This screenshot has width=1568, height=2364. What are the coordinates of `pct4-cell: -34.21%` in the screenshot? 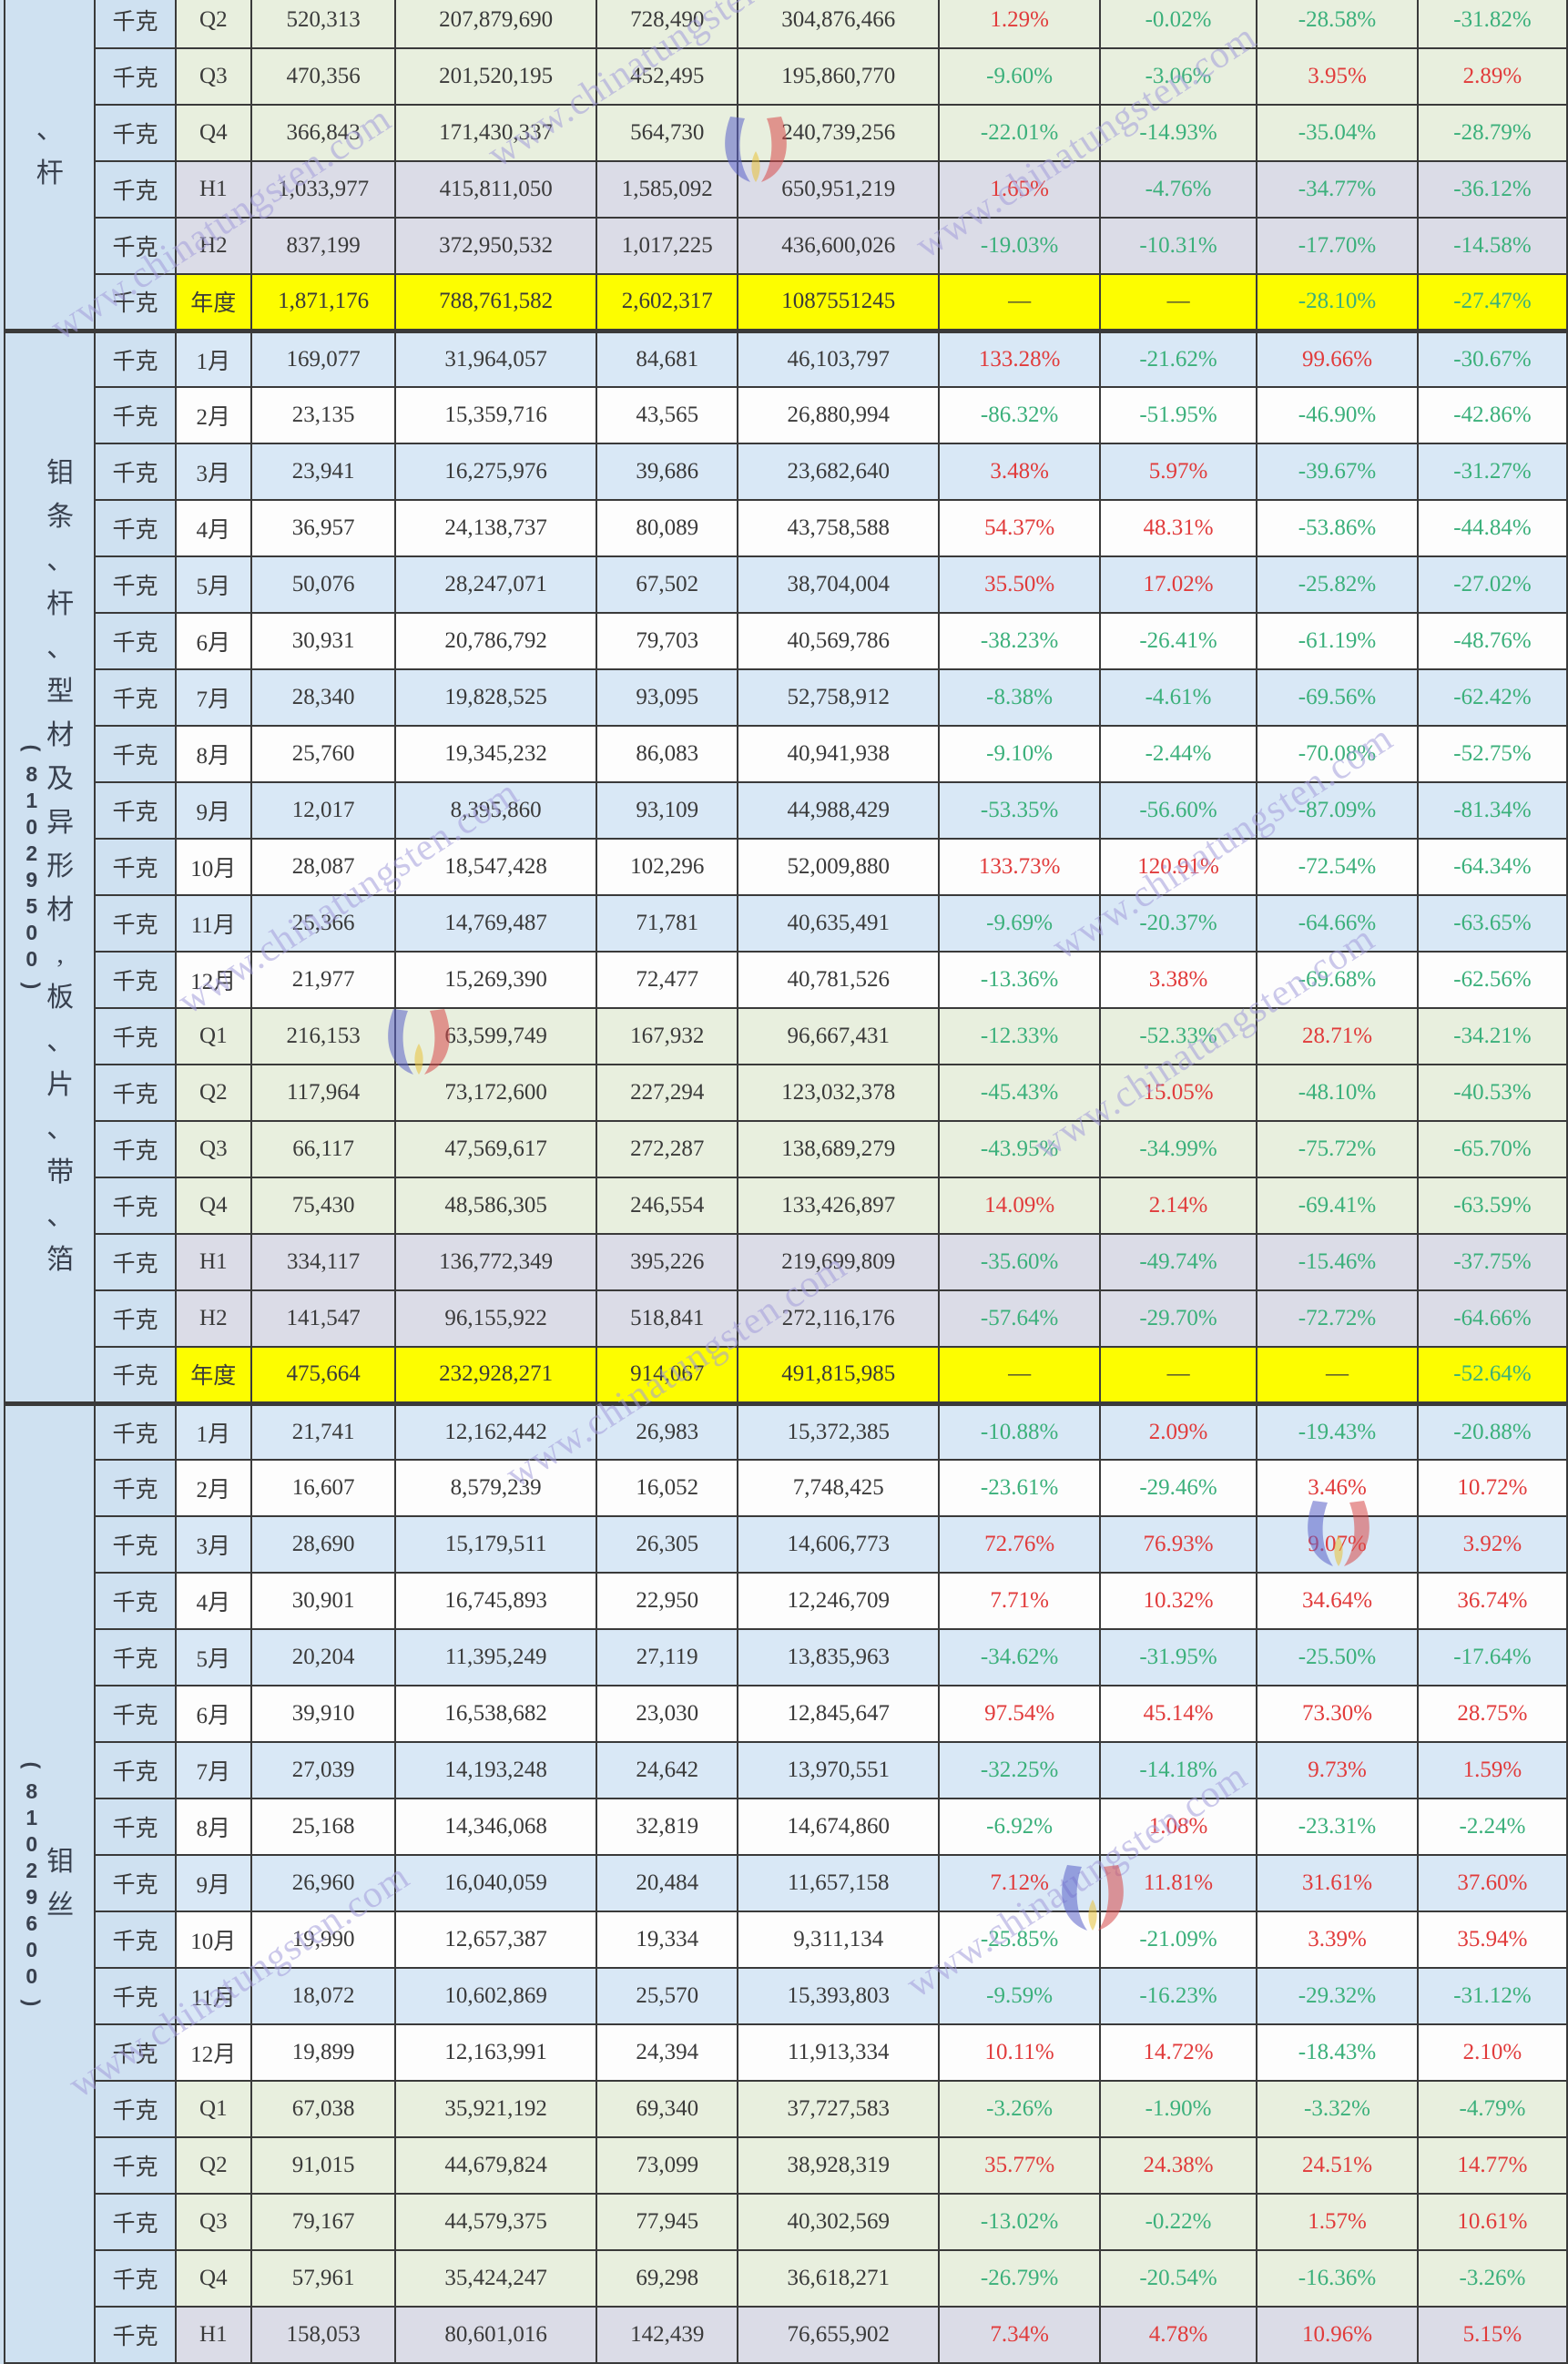 It's located at (1492, 1036).